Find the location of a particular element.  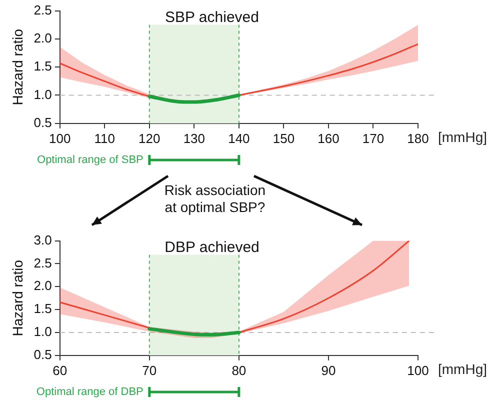

y-tick-label: 3.0 is located at coordinates (43, 240).